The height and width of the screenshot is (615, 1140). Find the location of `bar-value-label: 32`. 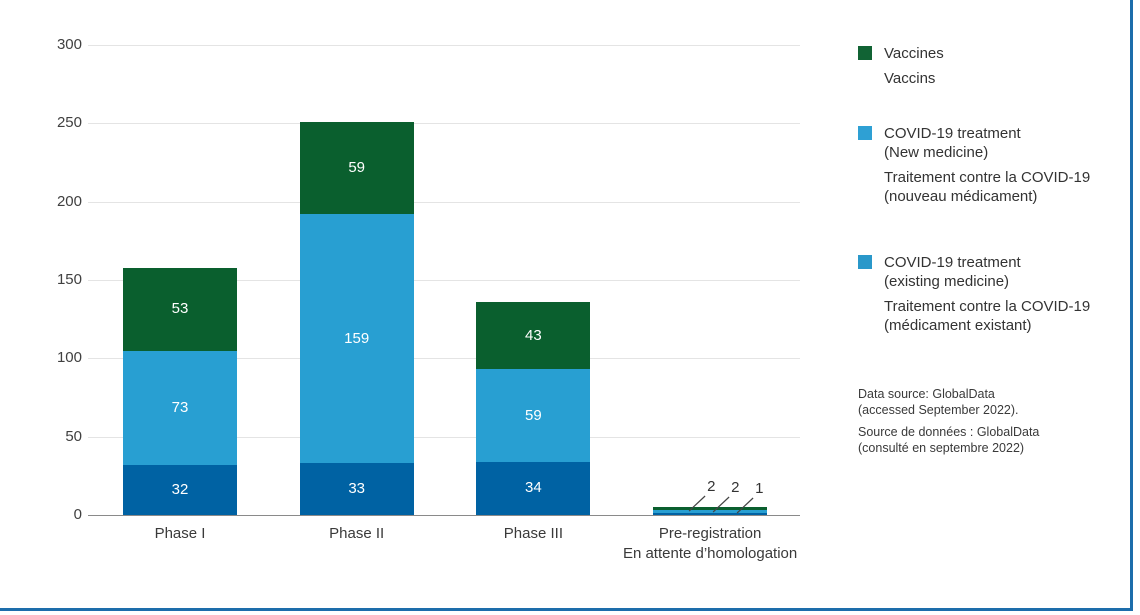

bar-value-label: 32 is located at coordinates (180, 489).